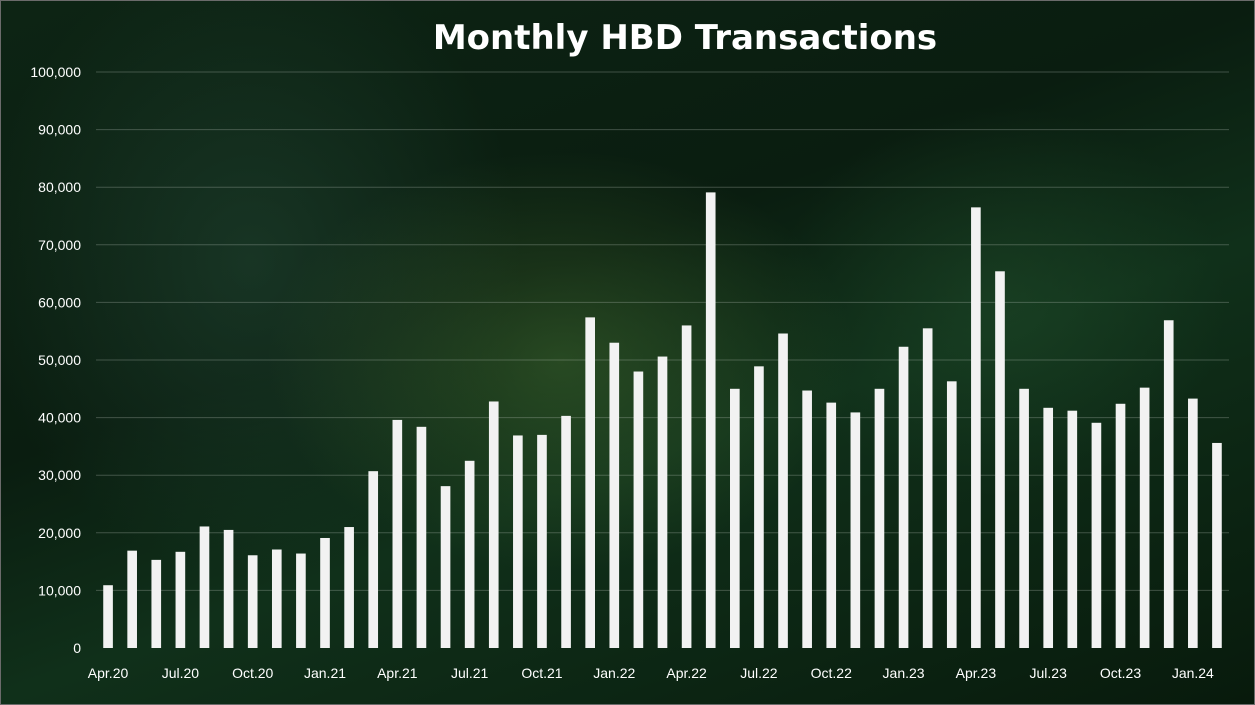  I want to click on y-tick-label: 60,000, so click(59, 302).